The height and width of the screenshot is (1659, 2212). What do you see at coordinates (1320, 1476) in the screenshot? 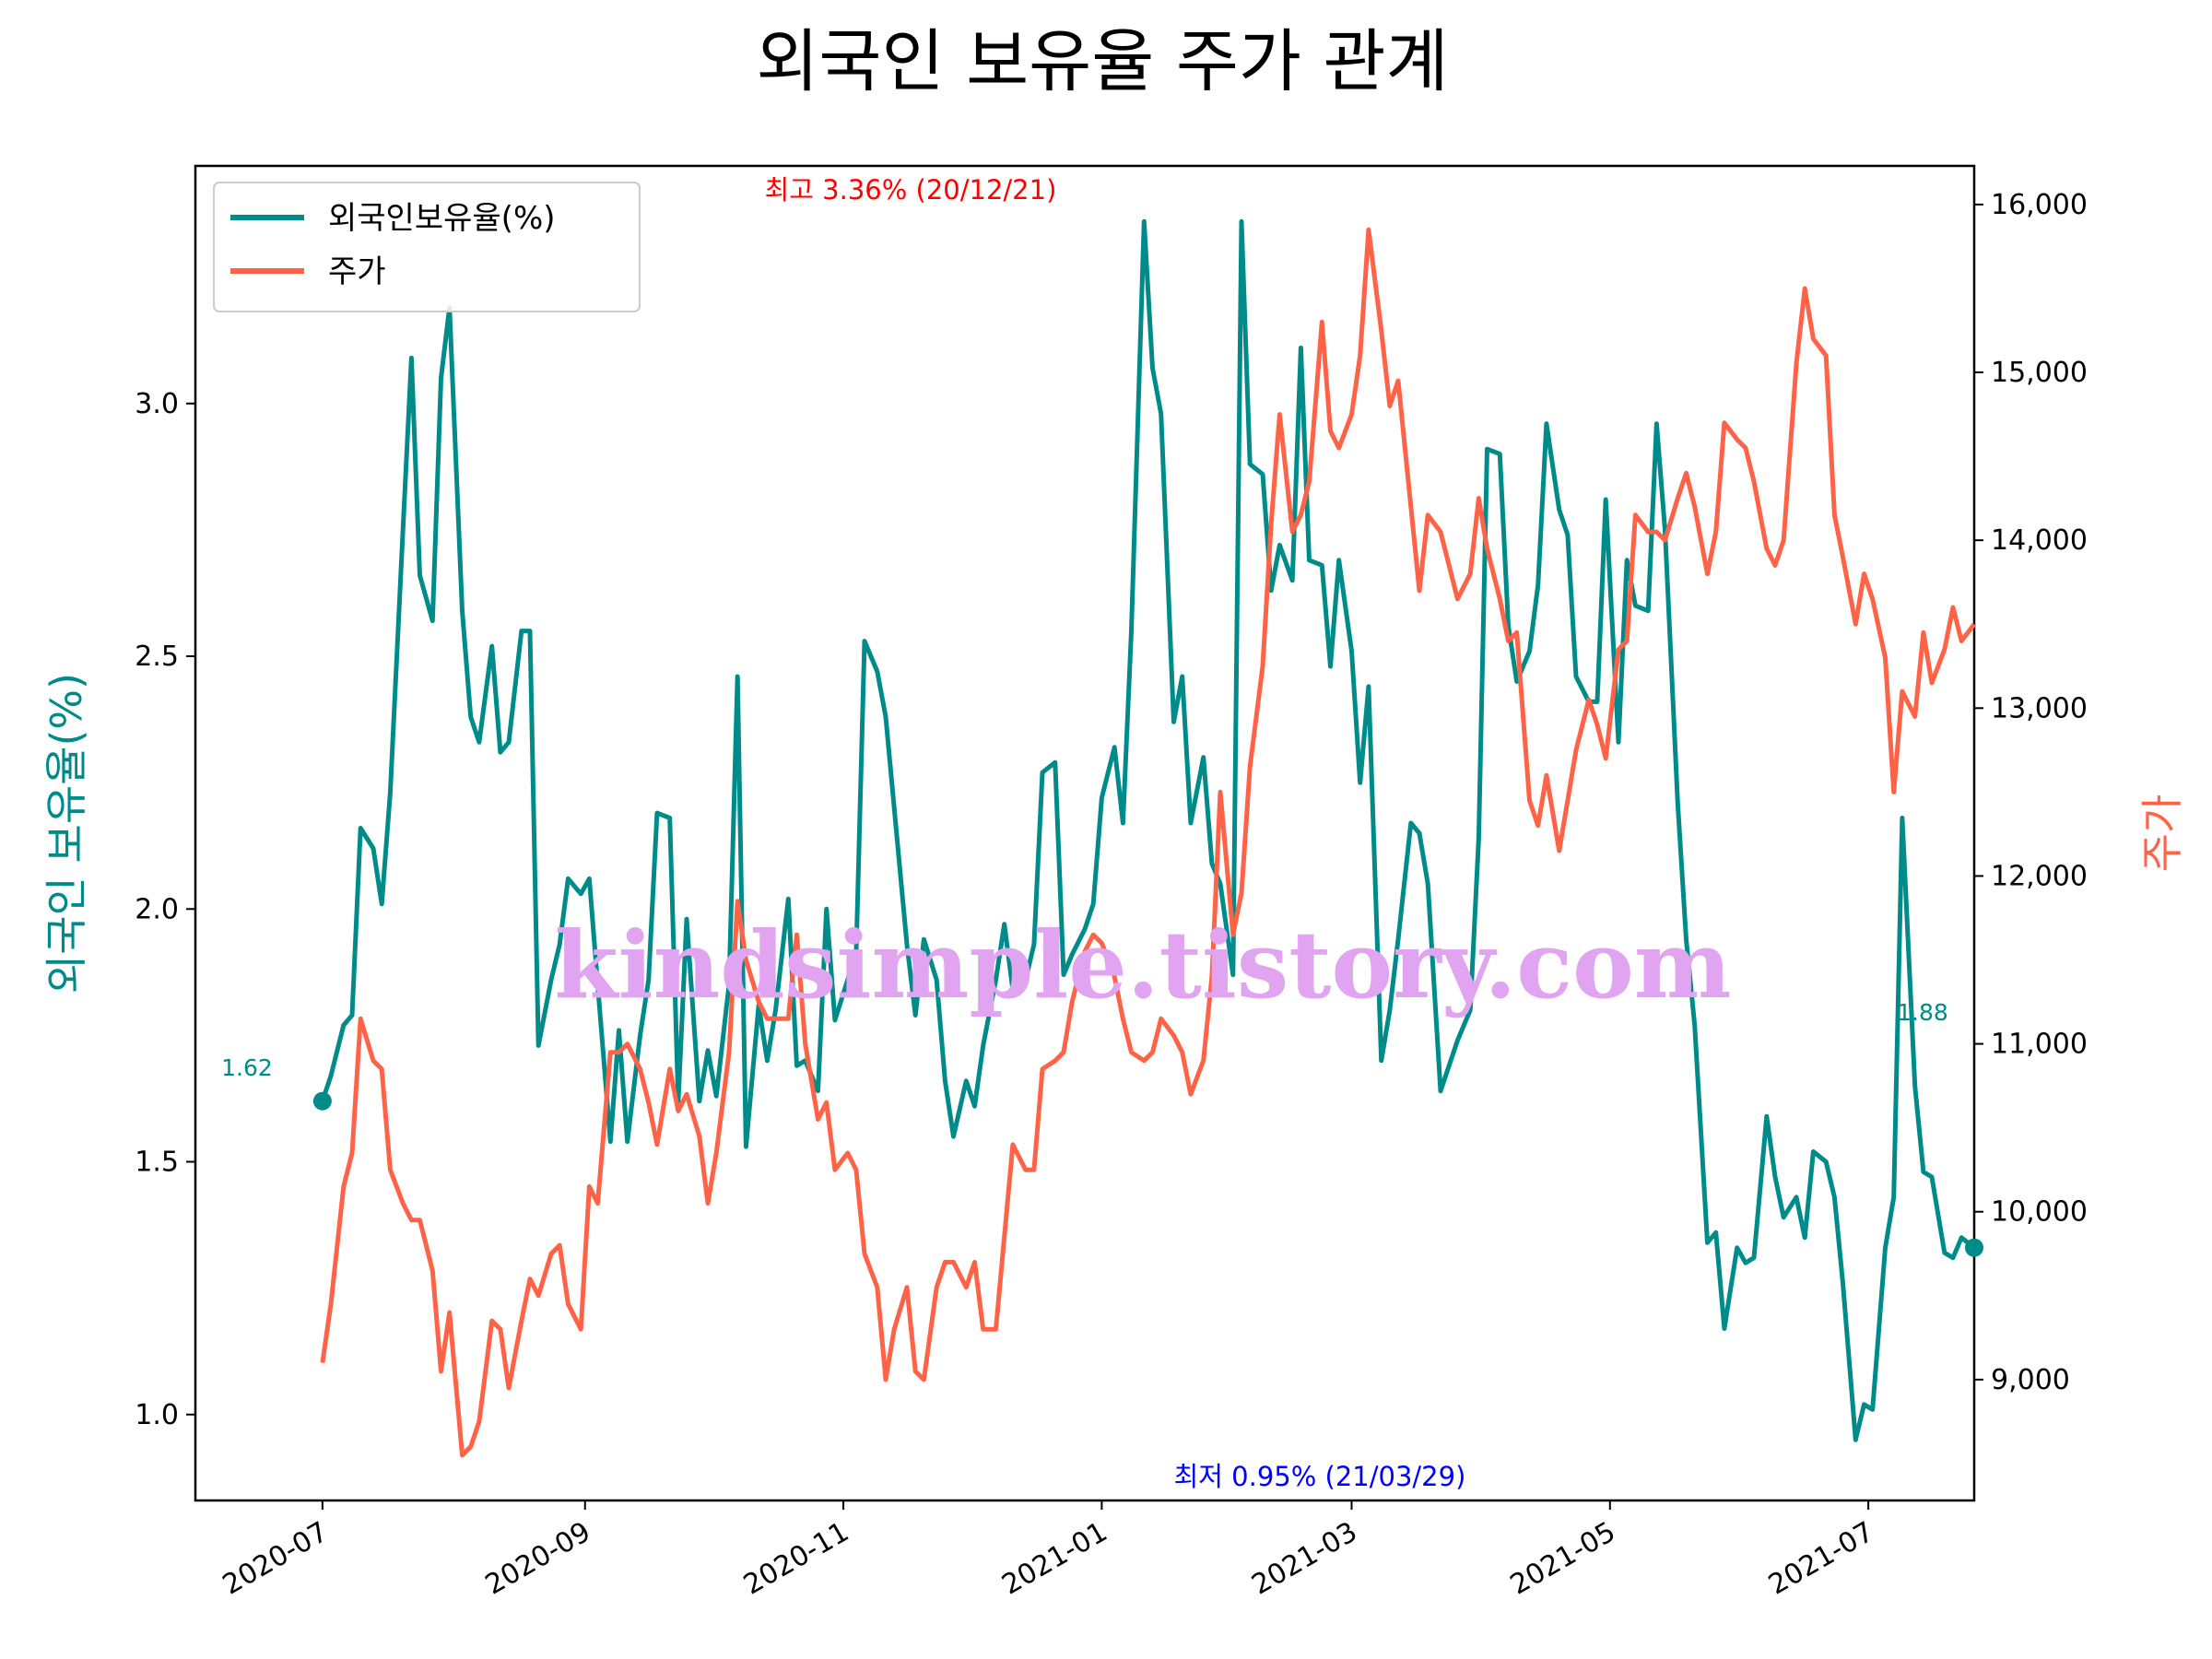
I see `min-annotation: 최저 0.95% (21/03/29)` at bounding box center [1320, 1476].